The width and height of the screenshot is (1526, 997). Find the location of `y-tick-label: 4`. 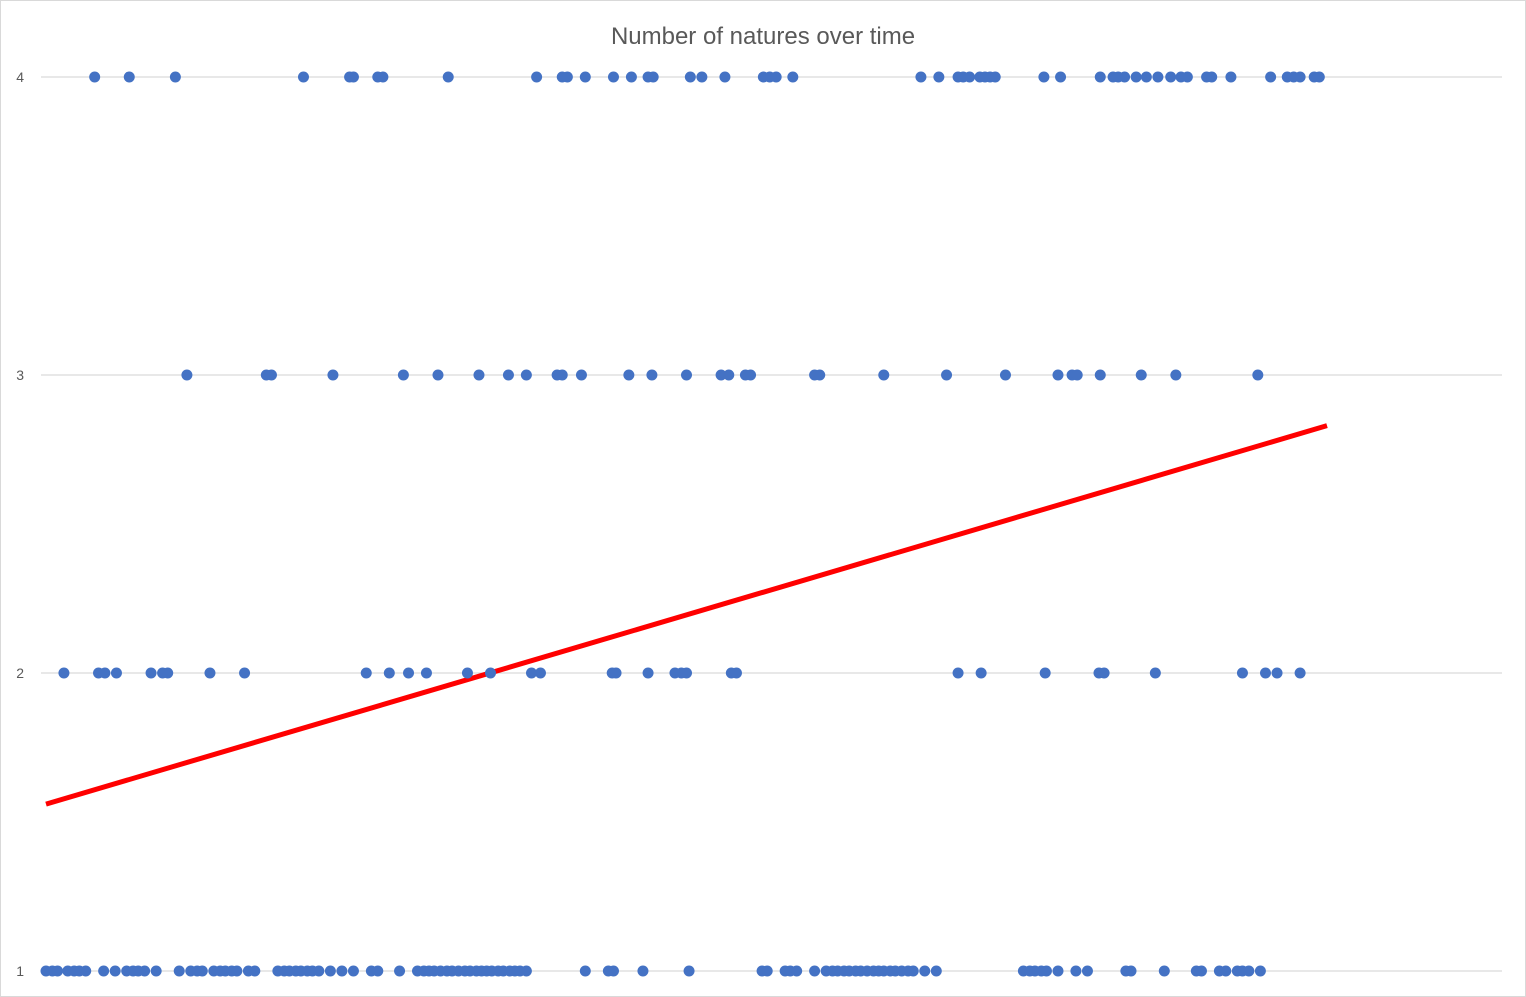

y-tick-label: 4 is located at coordinates (20, 77).